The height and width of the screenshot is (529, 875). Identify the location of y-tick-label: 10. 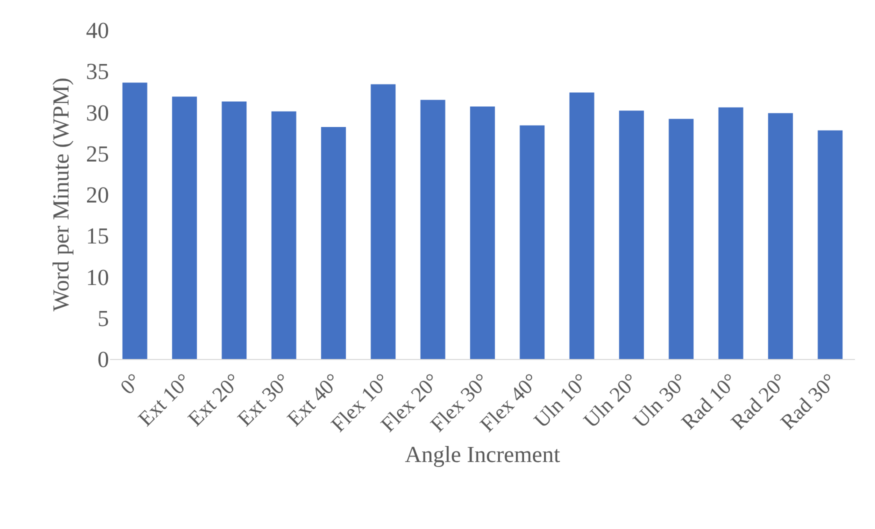
(97, 277).